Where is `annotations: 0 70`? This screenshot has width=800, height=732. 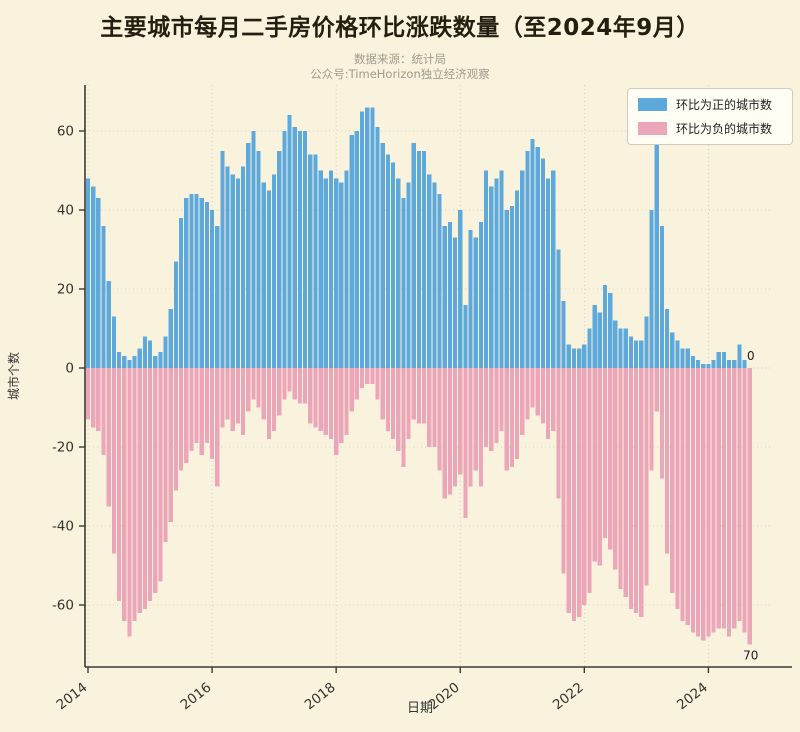 annotations: 0 70 is located at coordinates (750, 506).